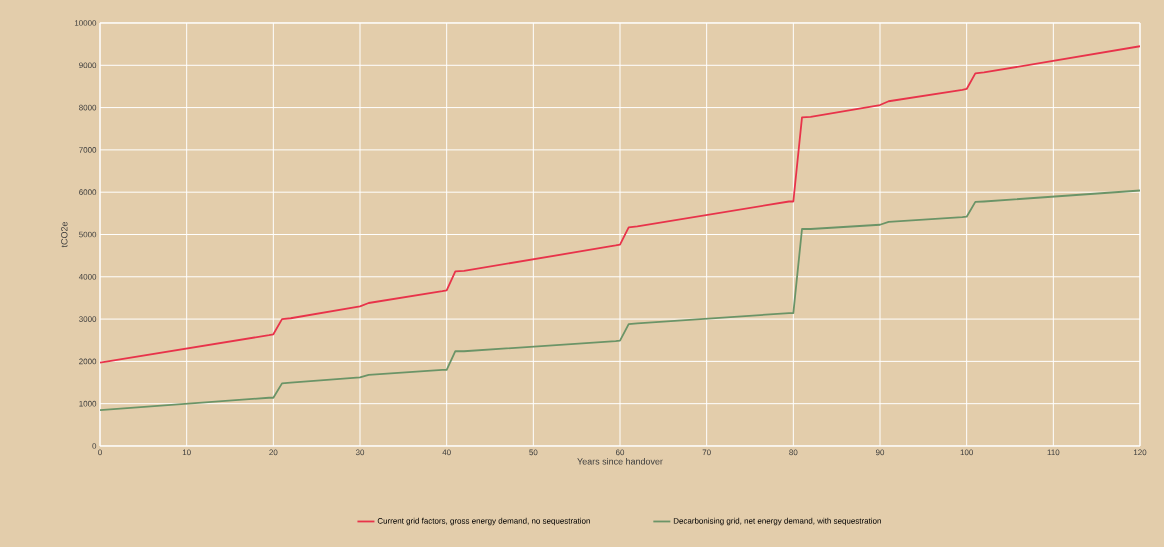  I want to click on x-axis-title: Years since handover, so click(620, 461).